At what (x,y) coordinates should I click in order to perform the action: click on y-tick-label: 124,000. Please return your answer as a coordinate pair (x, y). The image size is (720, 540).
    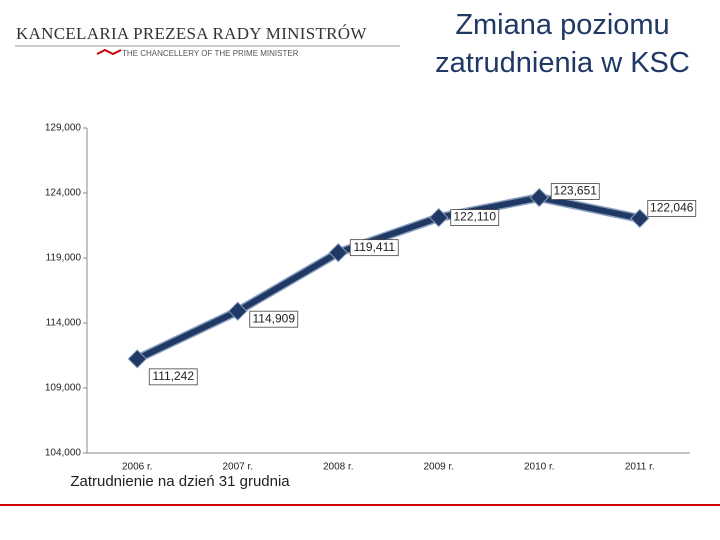
    Looking at the image, I should click on (63, 193).